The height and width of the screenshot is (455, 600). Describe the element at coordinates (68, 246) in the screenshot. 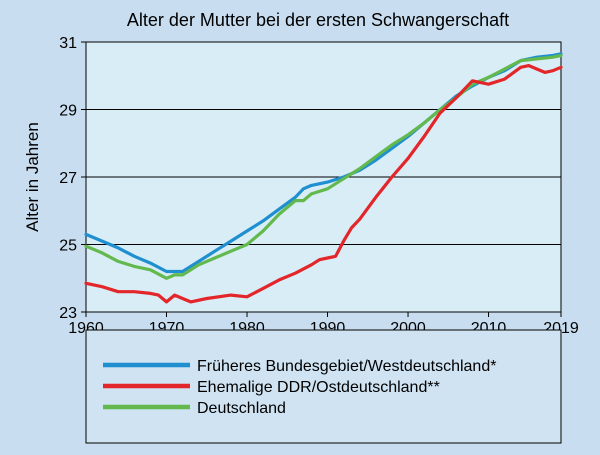

I see `y-tick-label: 25` at that location.